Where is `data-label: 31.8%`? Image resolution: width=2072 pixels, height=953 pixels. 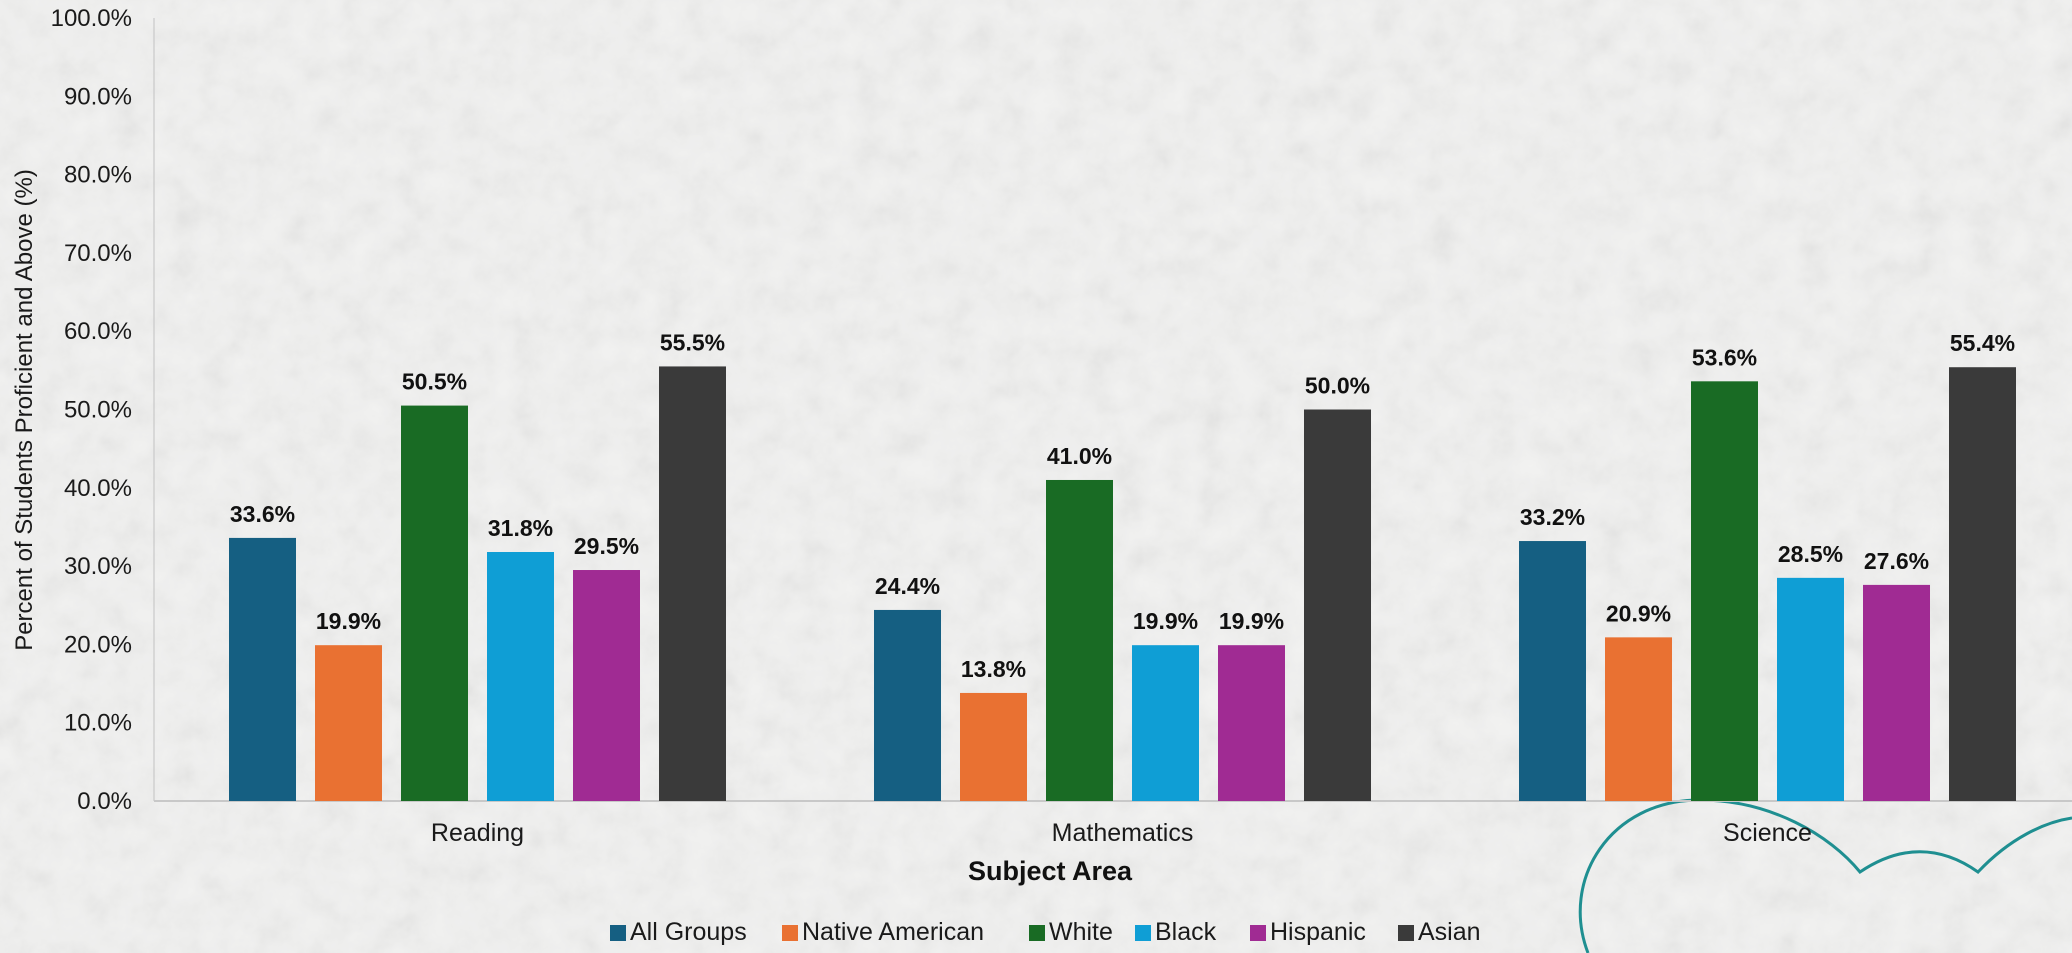
data-label: 31.8% is located at coordinates (520, 528).